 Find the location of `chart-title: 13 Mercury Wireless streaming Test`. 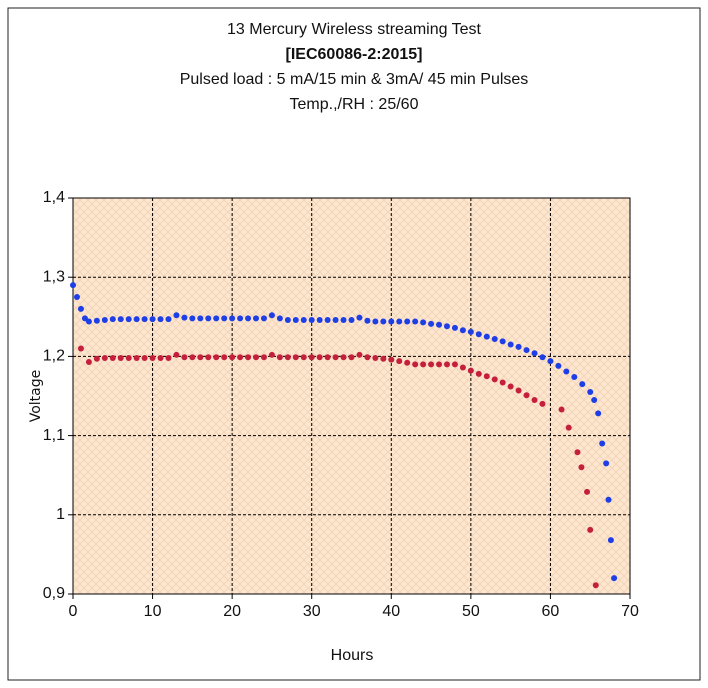

chart-title: 13 Mercury Wireless streaming Test is located at coordinates (354, 29).